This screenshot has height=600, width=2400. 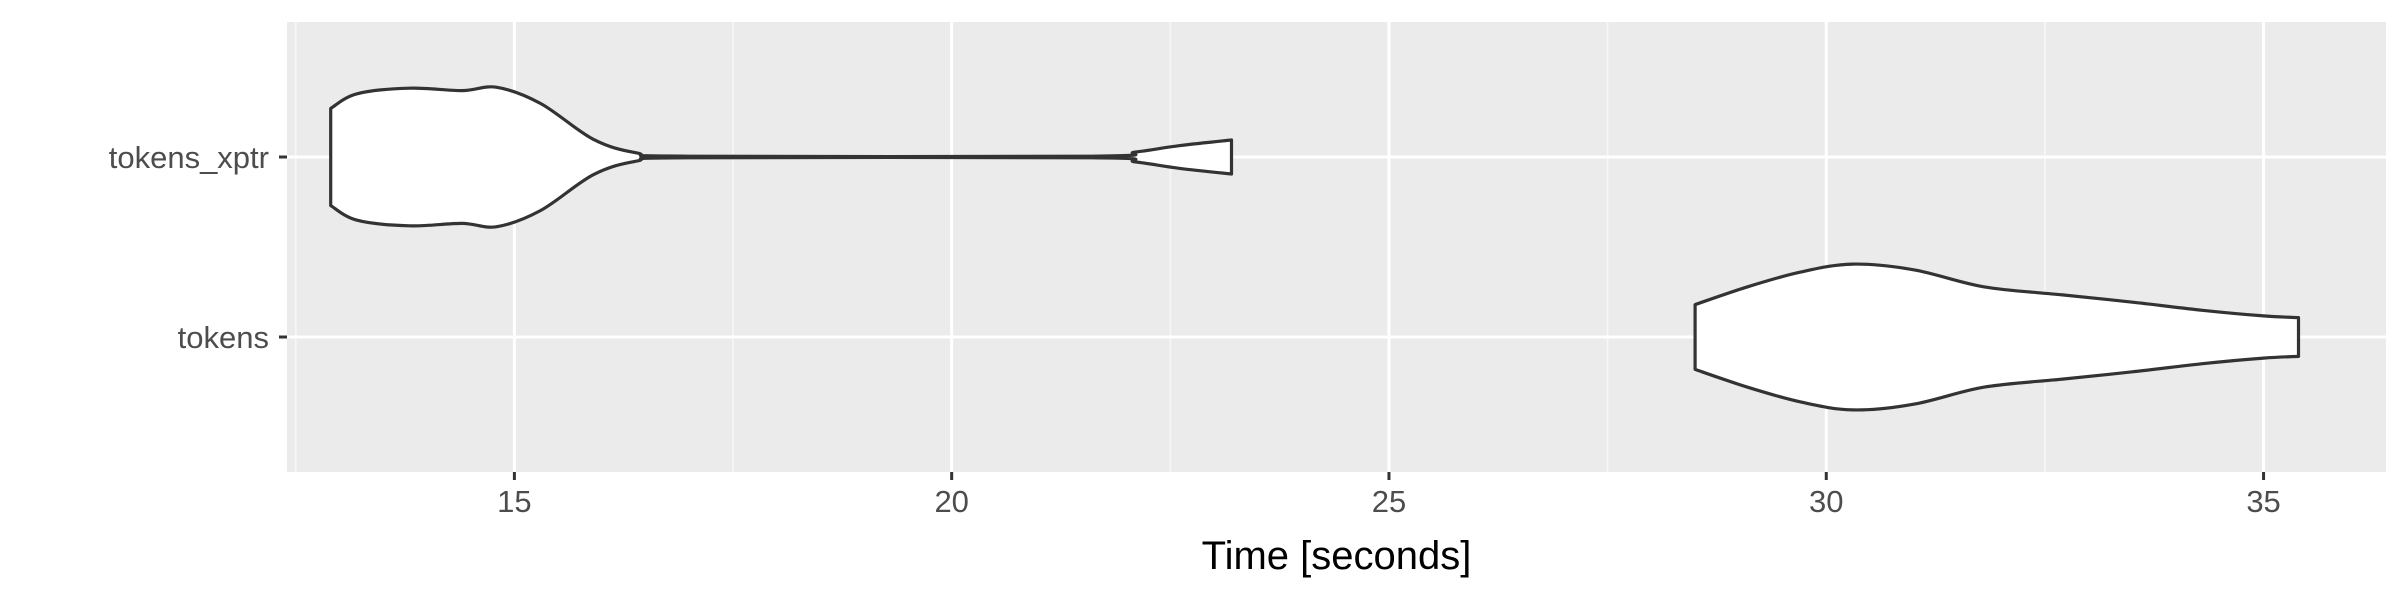 What do you see at coordinates (223, 337) in the screenshot?
I see `y-tick-label: tokens` at bounding box center [223, 337].